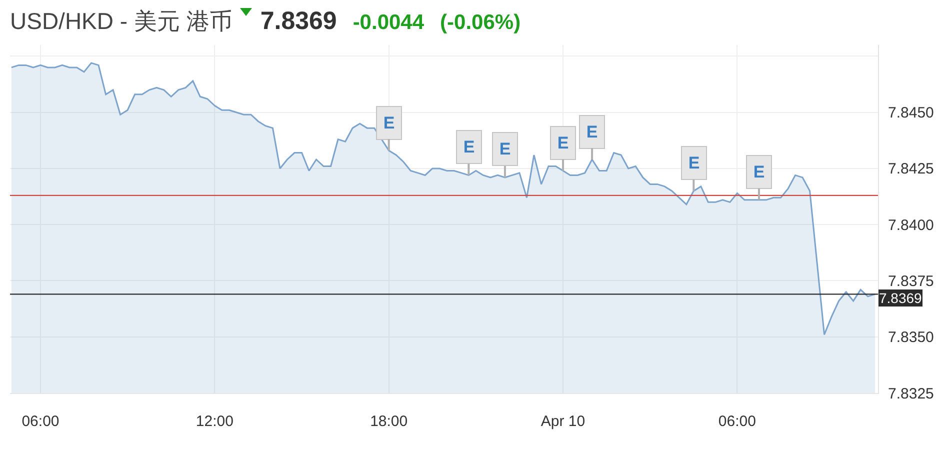 This screenshot has width=950, height=465. What do you see at coordinates (911, 113) in the screenshot?
I see `y-tick-label: 7.8450` at bounding box center [911, 113].